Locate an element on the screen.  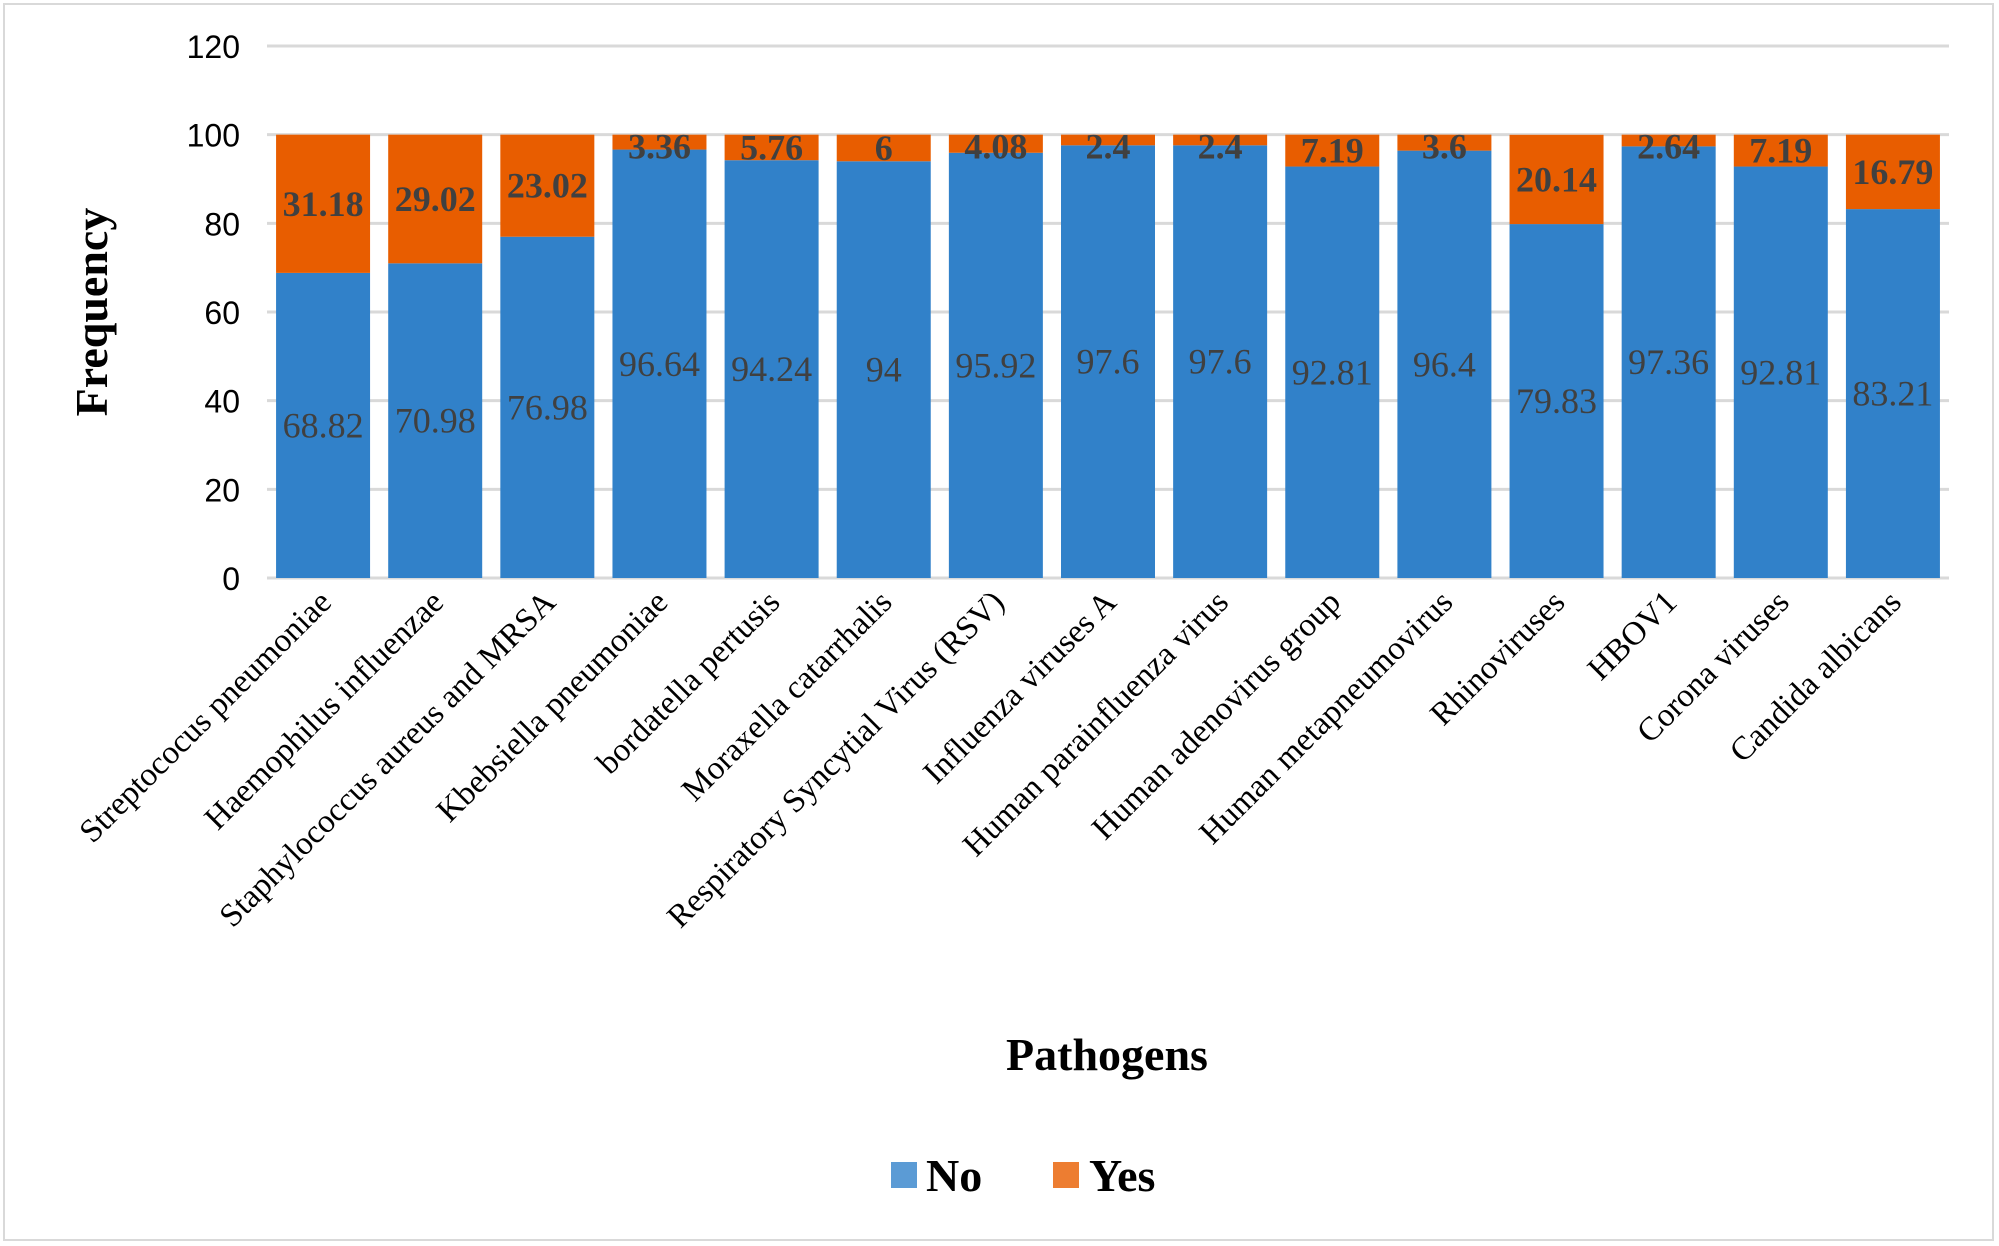
y-tick-label: 120 is located at coordinates (213, 47).